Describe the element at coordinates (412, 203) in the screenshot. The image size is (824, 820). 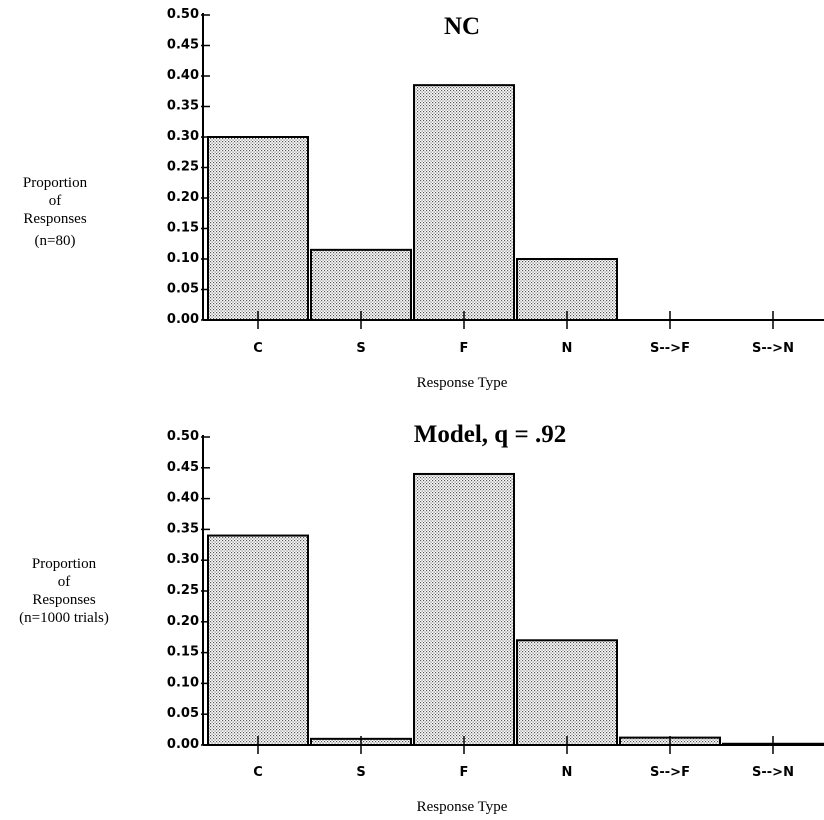
I see `bar-group` at that location.